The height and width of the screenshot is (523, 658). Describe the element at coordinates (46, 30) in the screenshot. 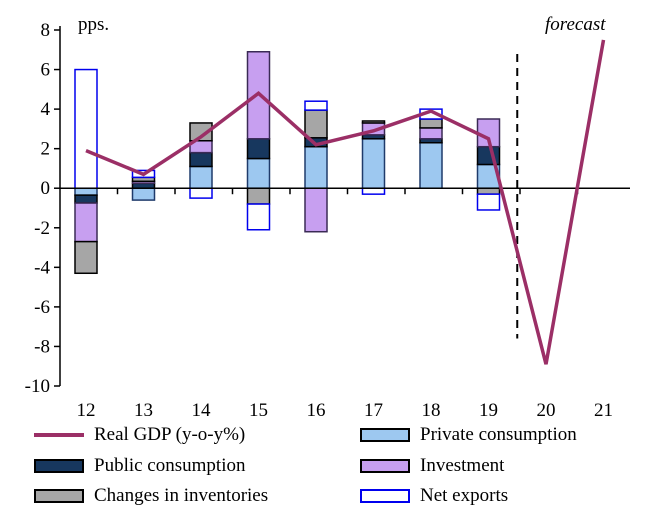

I see `y-tick-label-8: 8` at that location.